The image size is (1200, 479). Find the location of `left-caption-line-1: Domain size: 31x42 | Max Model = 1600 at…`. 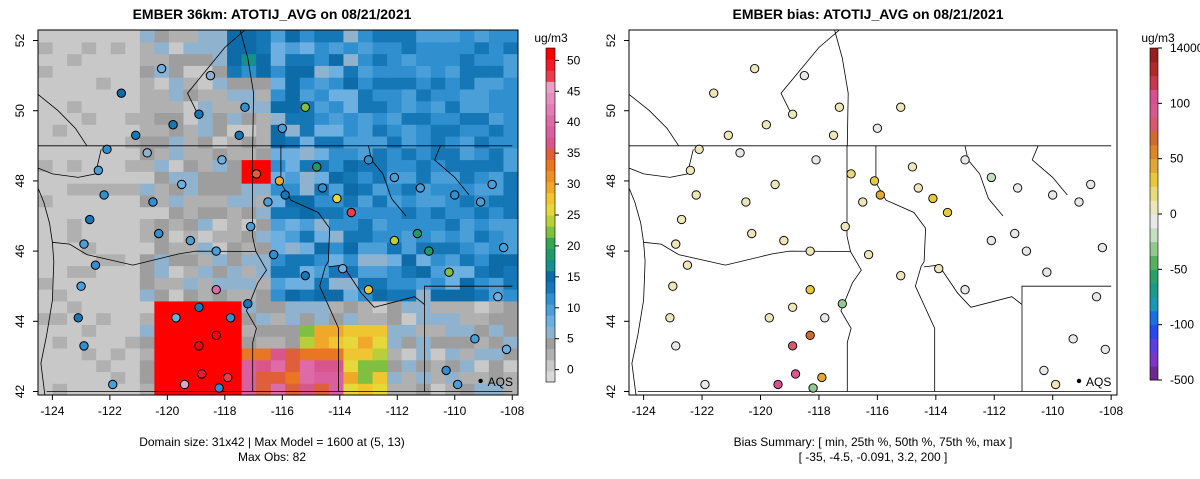

left-caption-line-1: Domain size: 31x42 | Max Model = 1600 at… is located at coordinates (272, 442).